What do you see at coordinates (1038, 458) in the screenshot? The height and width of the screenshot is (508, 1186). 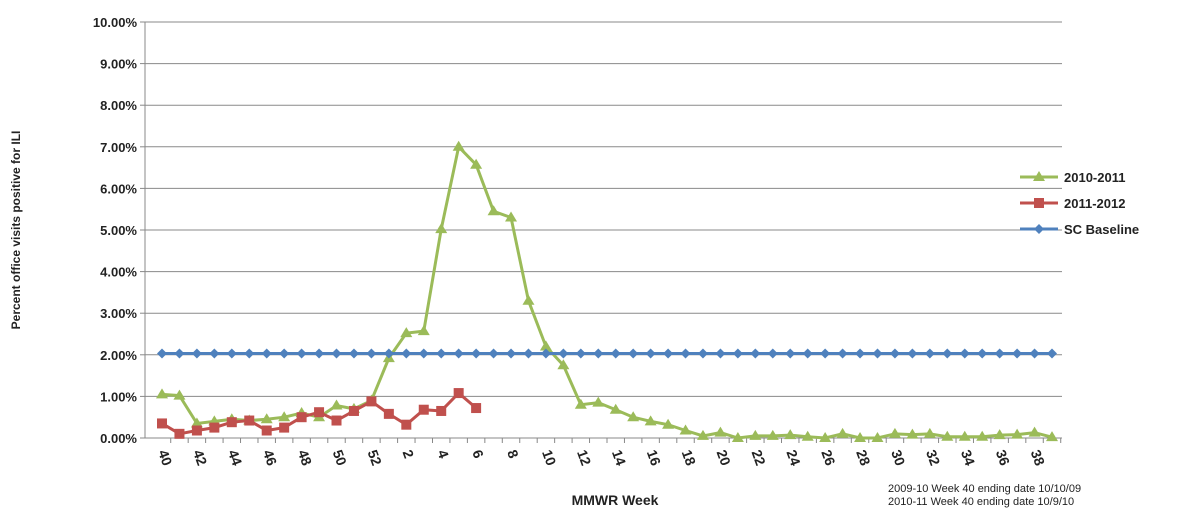 I see `x-tick-label: 38` at bounding box center [1038, 458].